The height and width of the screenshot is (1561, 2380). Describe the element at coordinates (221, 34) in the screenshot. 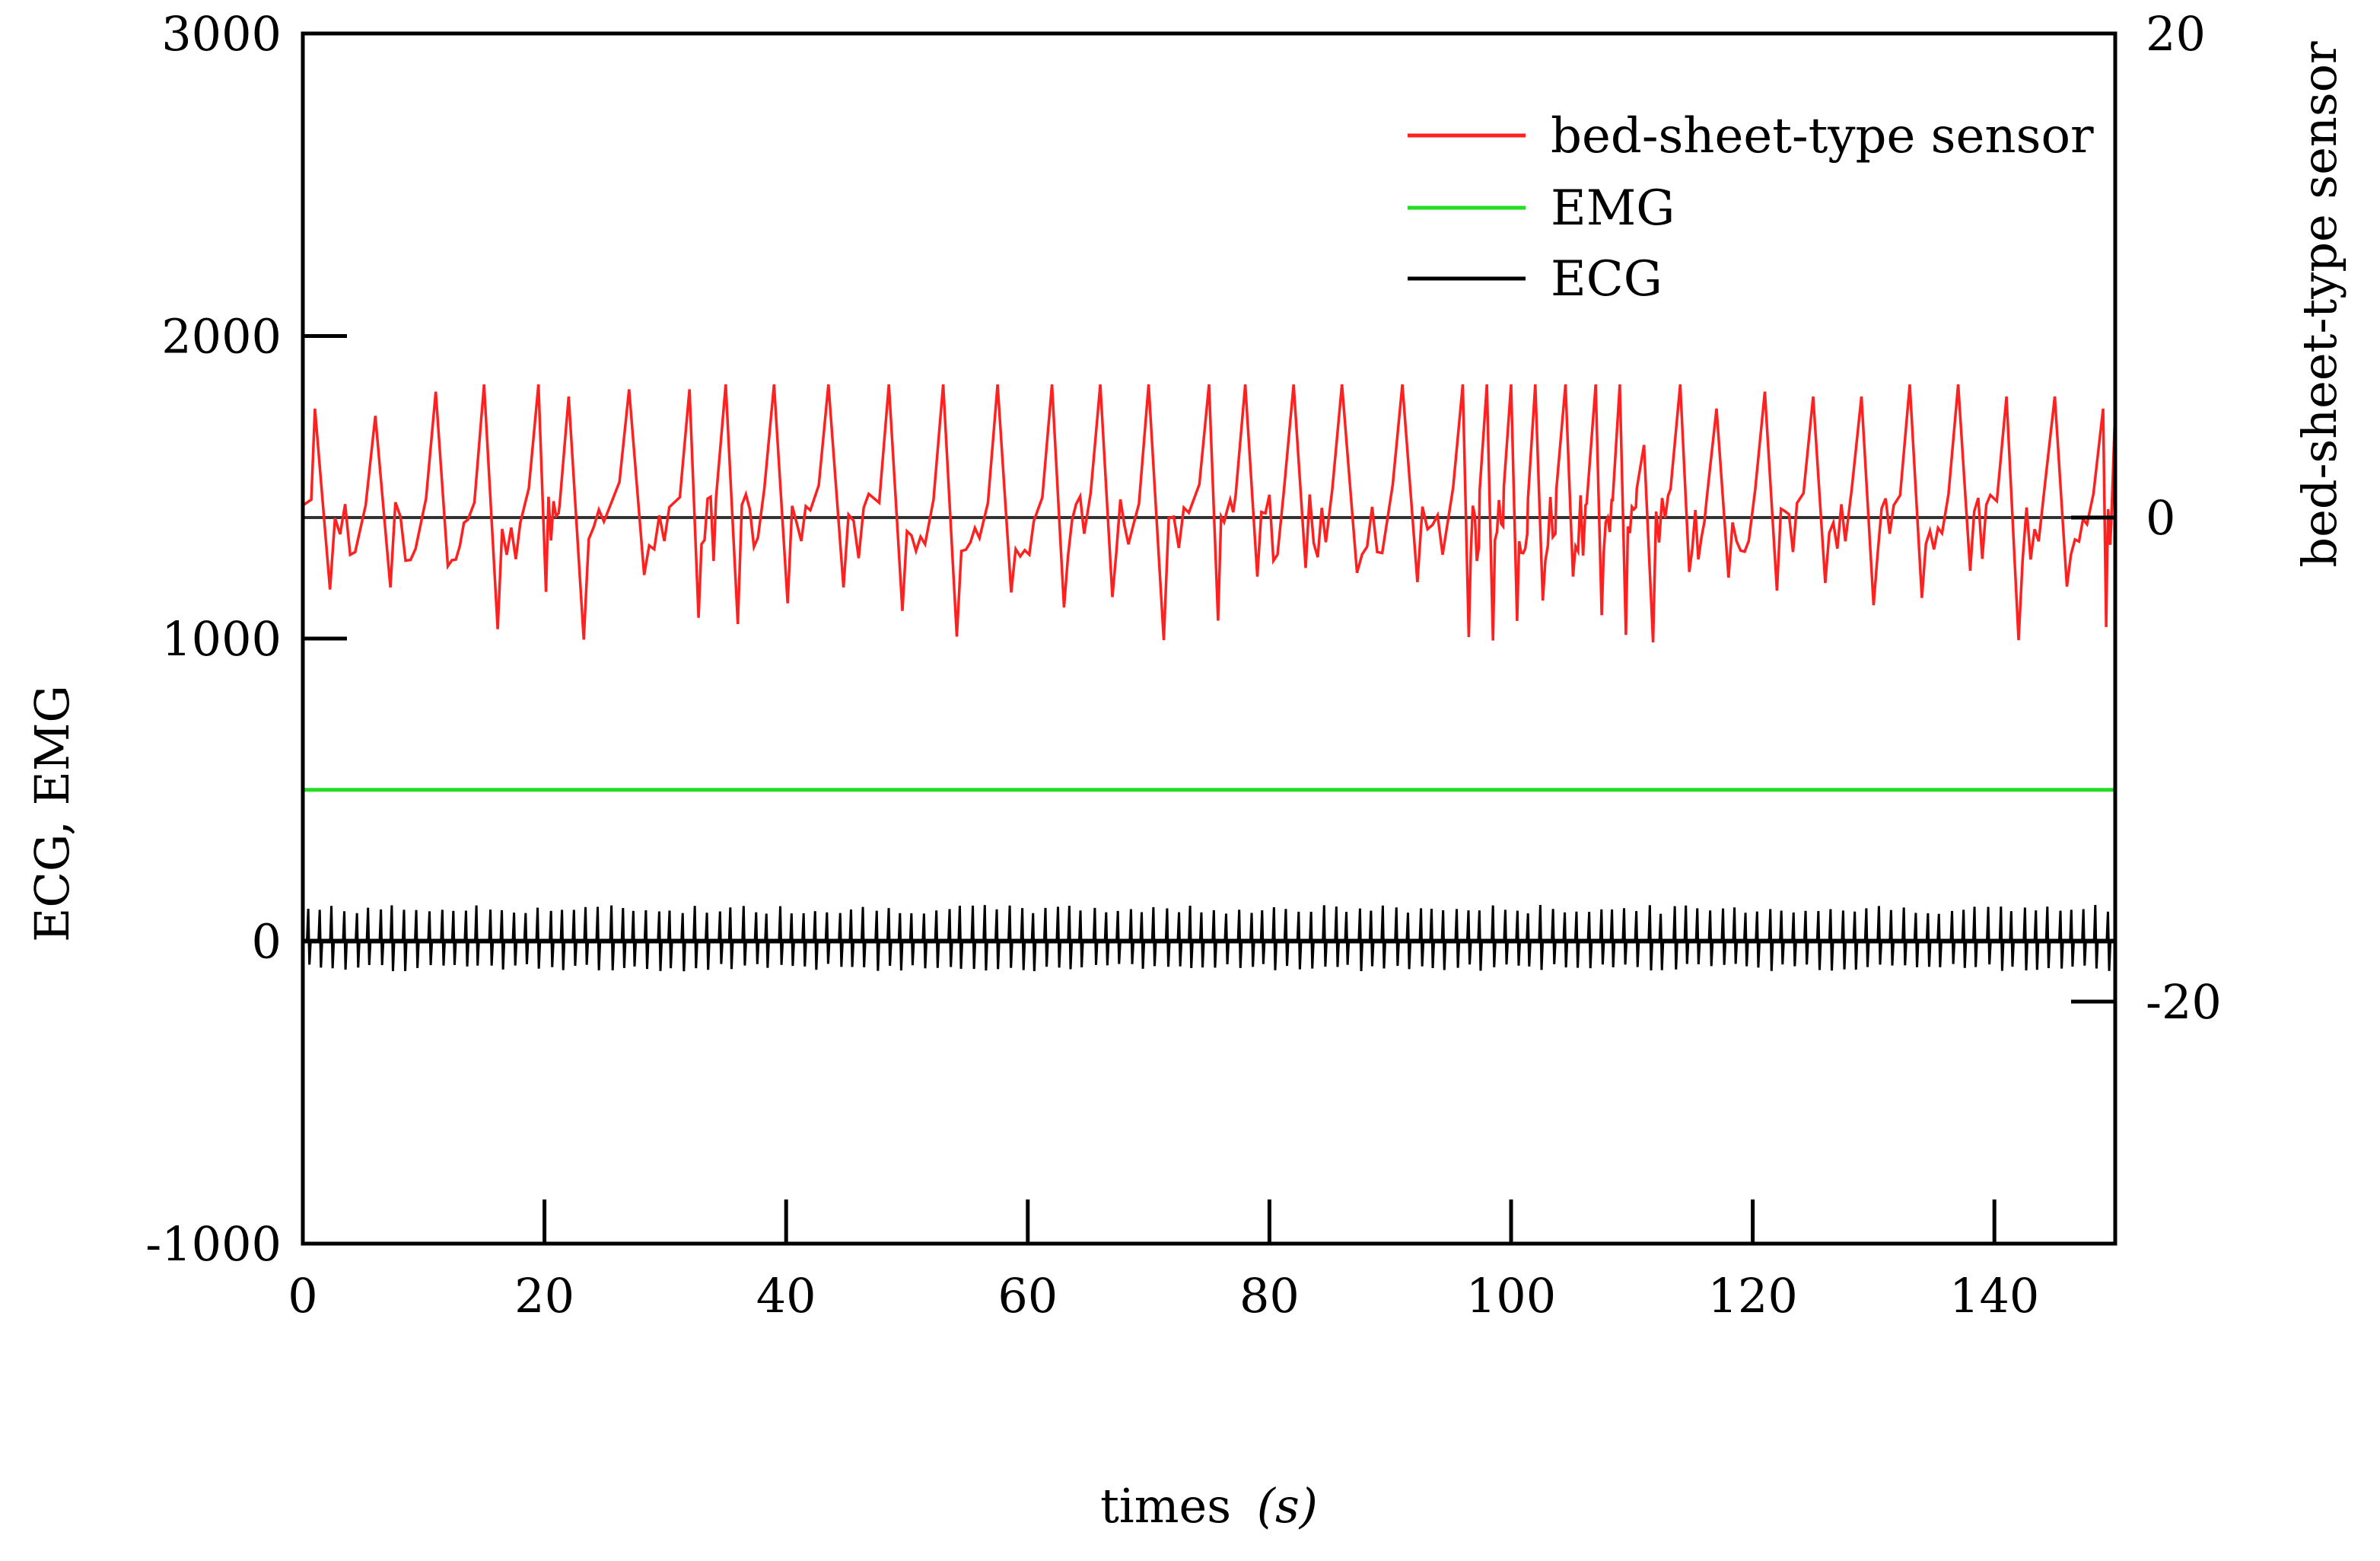

I see `y-left-tick-label: 3000` at that location.